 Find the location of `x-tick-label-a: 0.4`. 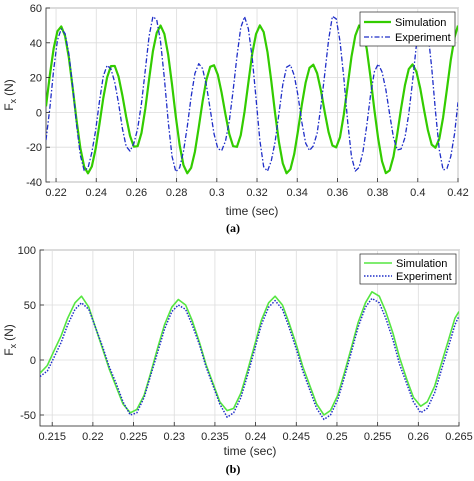

x-tick-label-a: 0.4 is located at coordinates (417, 193).